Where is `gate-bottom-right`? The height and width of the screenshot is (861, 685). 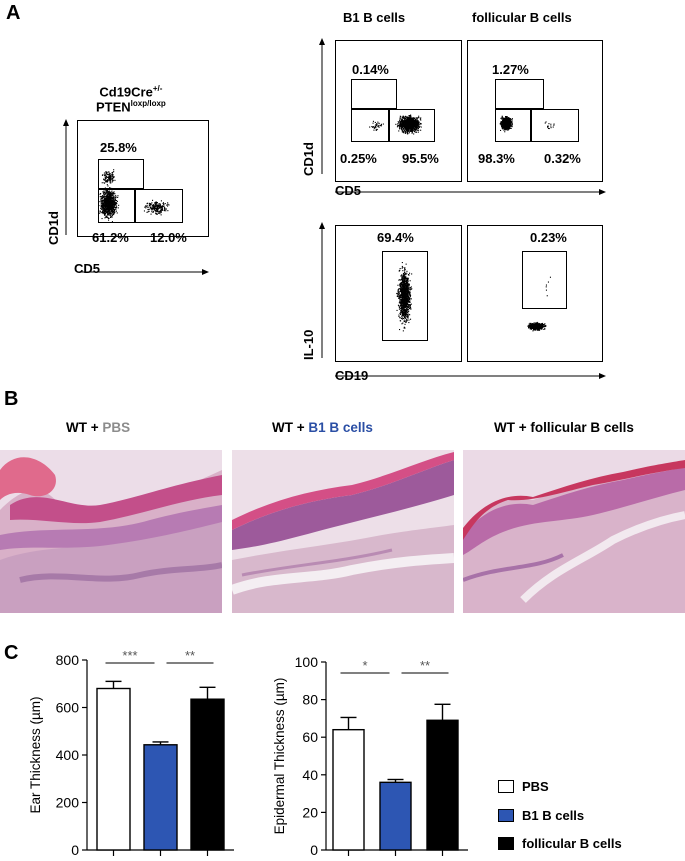
gate-bottom-right is located at coordinates (159, 206).